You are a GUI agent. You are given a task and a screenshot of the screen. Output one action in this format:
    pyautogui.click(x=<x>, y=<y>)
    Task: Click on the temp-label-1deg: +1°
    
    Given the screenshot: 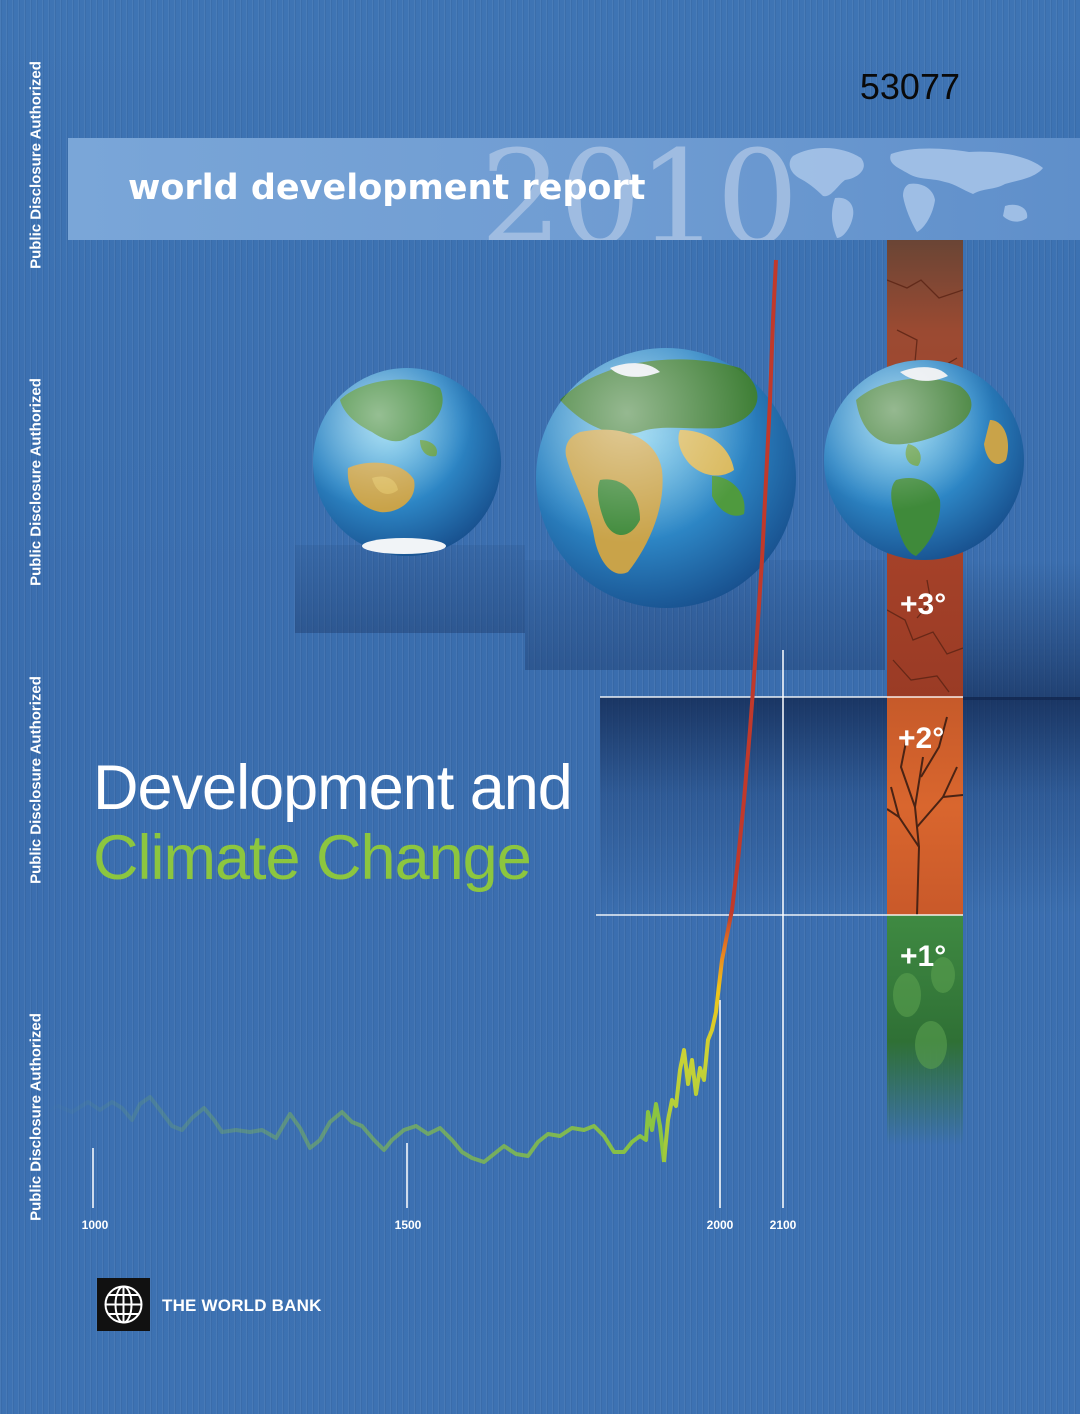 What is the action you would take?
    pyautogui.click(x=923, y=956)
    